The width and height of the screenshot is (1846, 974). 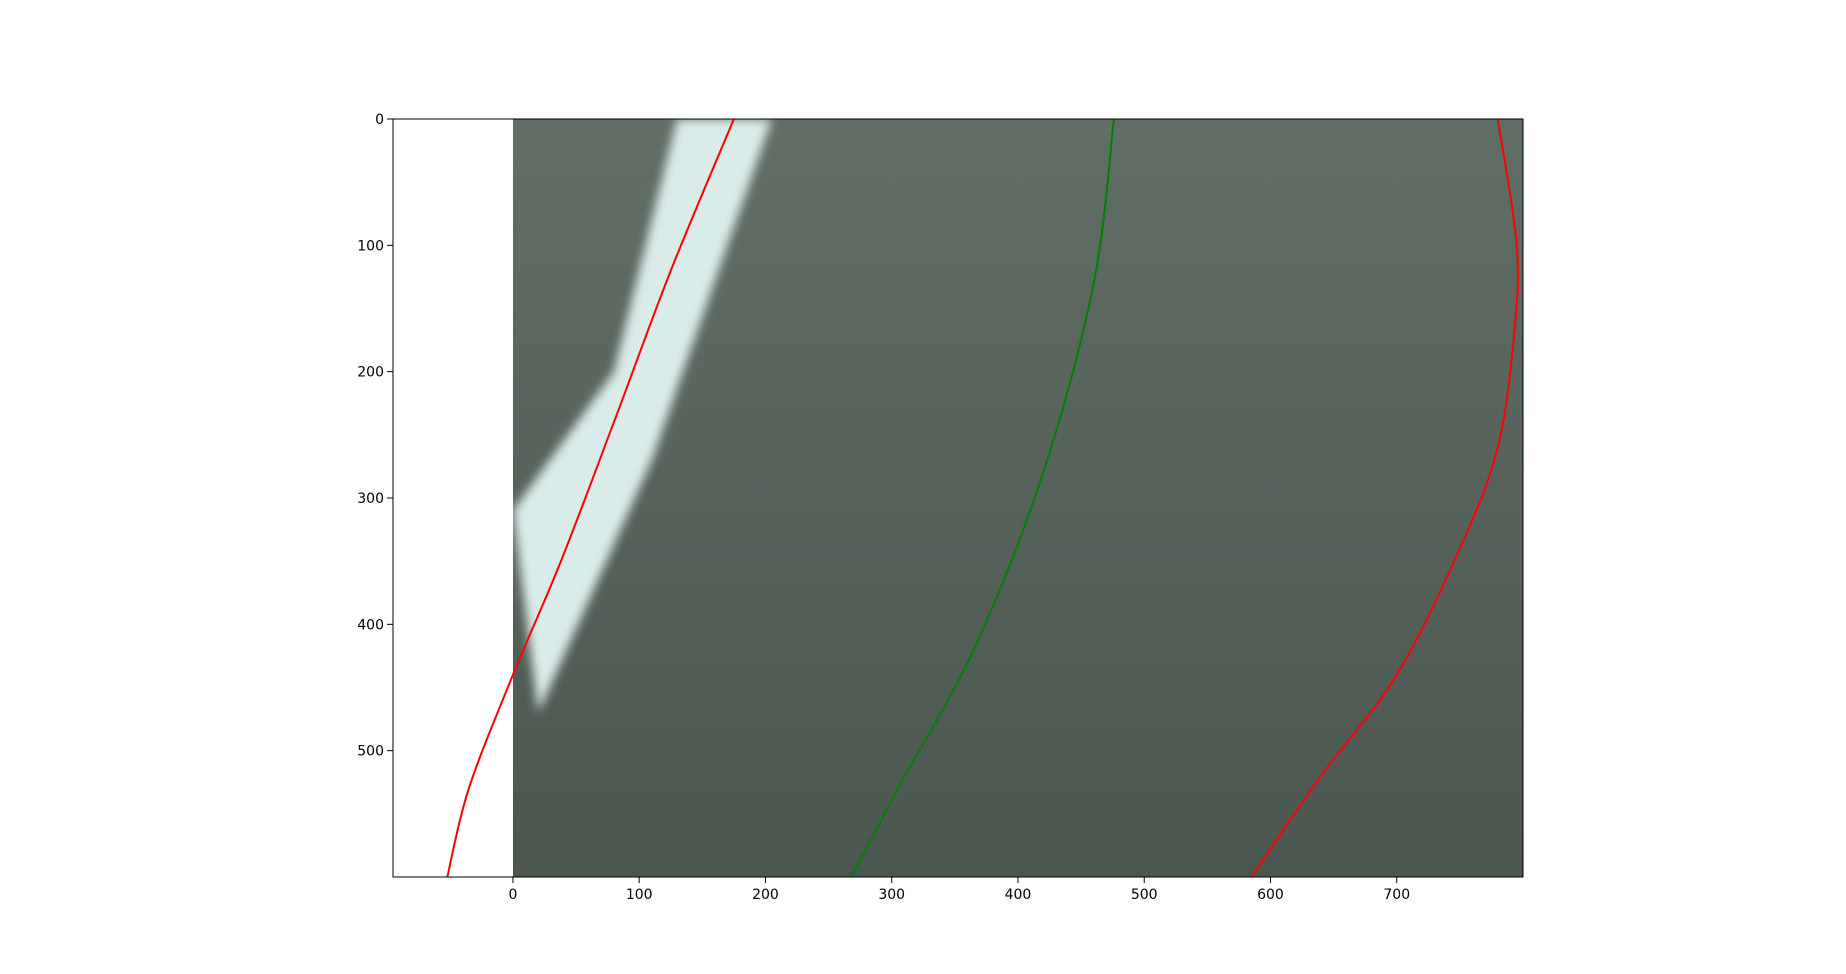 I want to click on x-tick-label: 600, so click(x=1270, y=895).